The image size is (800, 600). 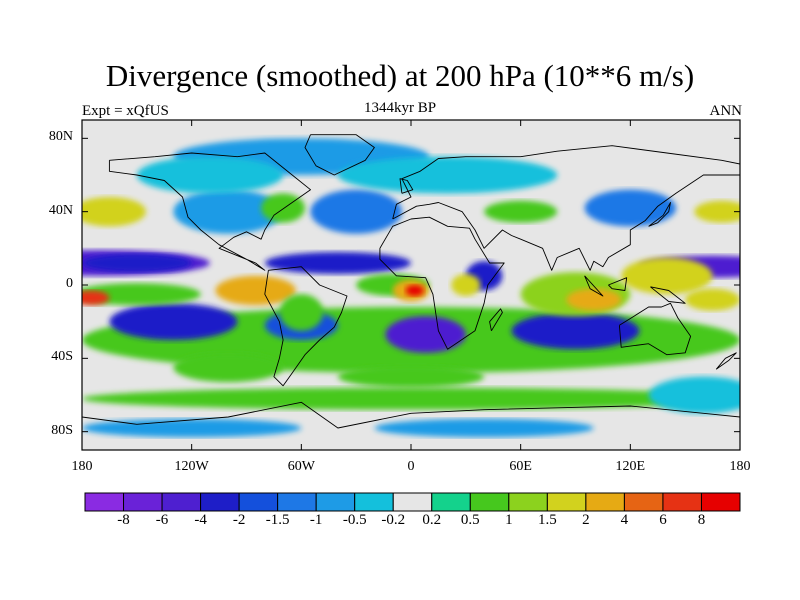 I want to click on lon-label: 60W, so click(x=301, y=466).